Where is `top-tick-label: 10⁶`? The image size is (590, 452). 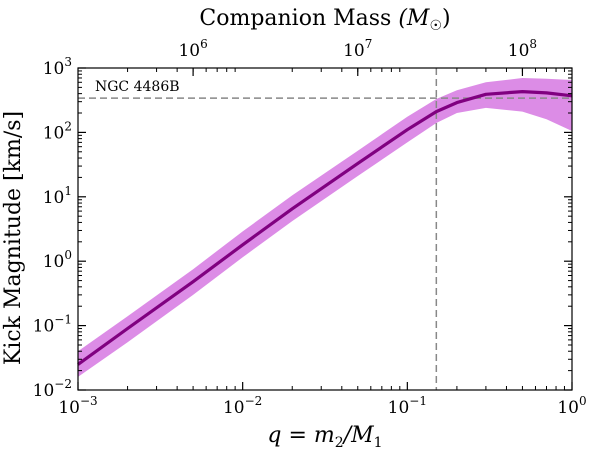 top-tick-label: 10⁶ is located at coordinates (192, 49).